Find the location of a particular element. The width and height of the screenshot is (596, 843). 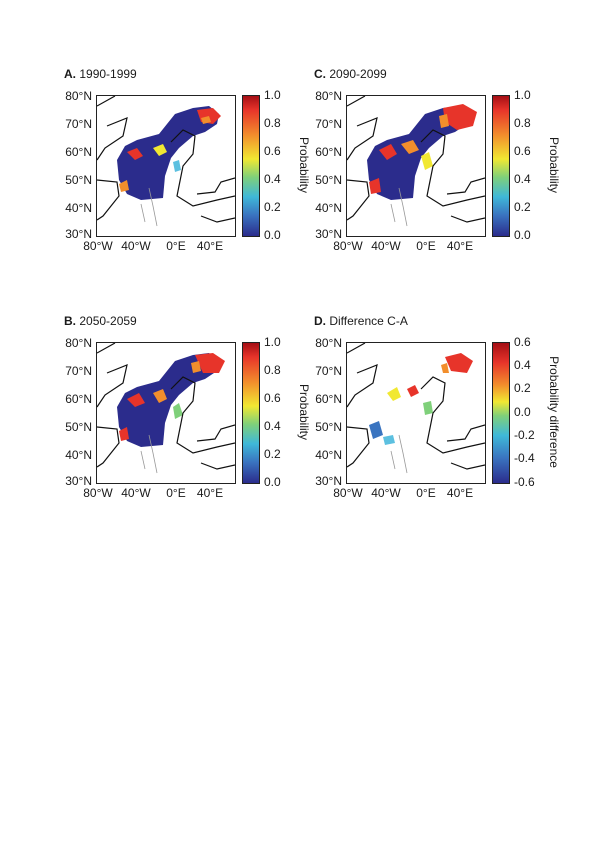

panel-c-title: C. 2090-2099 is located at coordinates (350, 74).